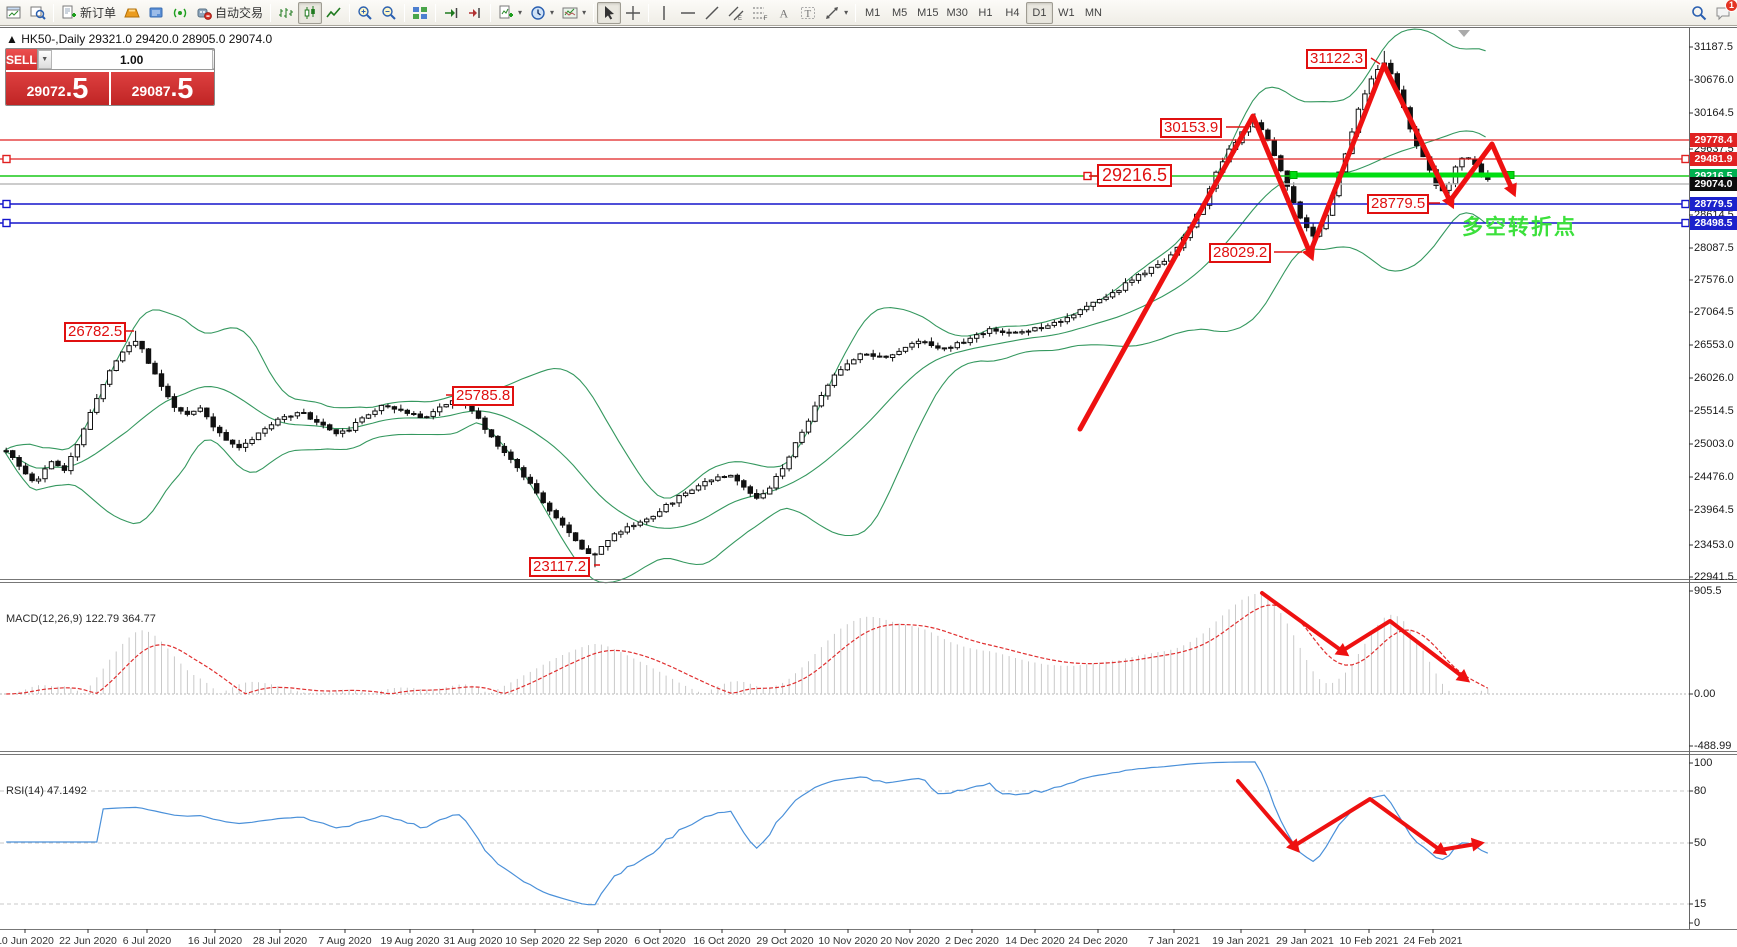 This screenshot has height=947, width=1737. I want to click on horizontal-line-button, so click(688, 13).